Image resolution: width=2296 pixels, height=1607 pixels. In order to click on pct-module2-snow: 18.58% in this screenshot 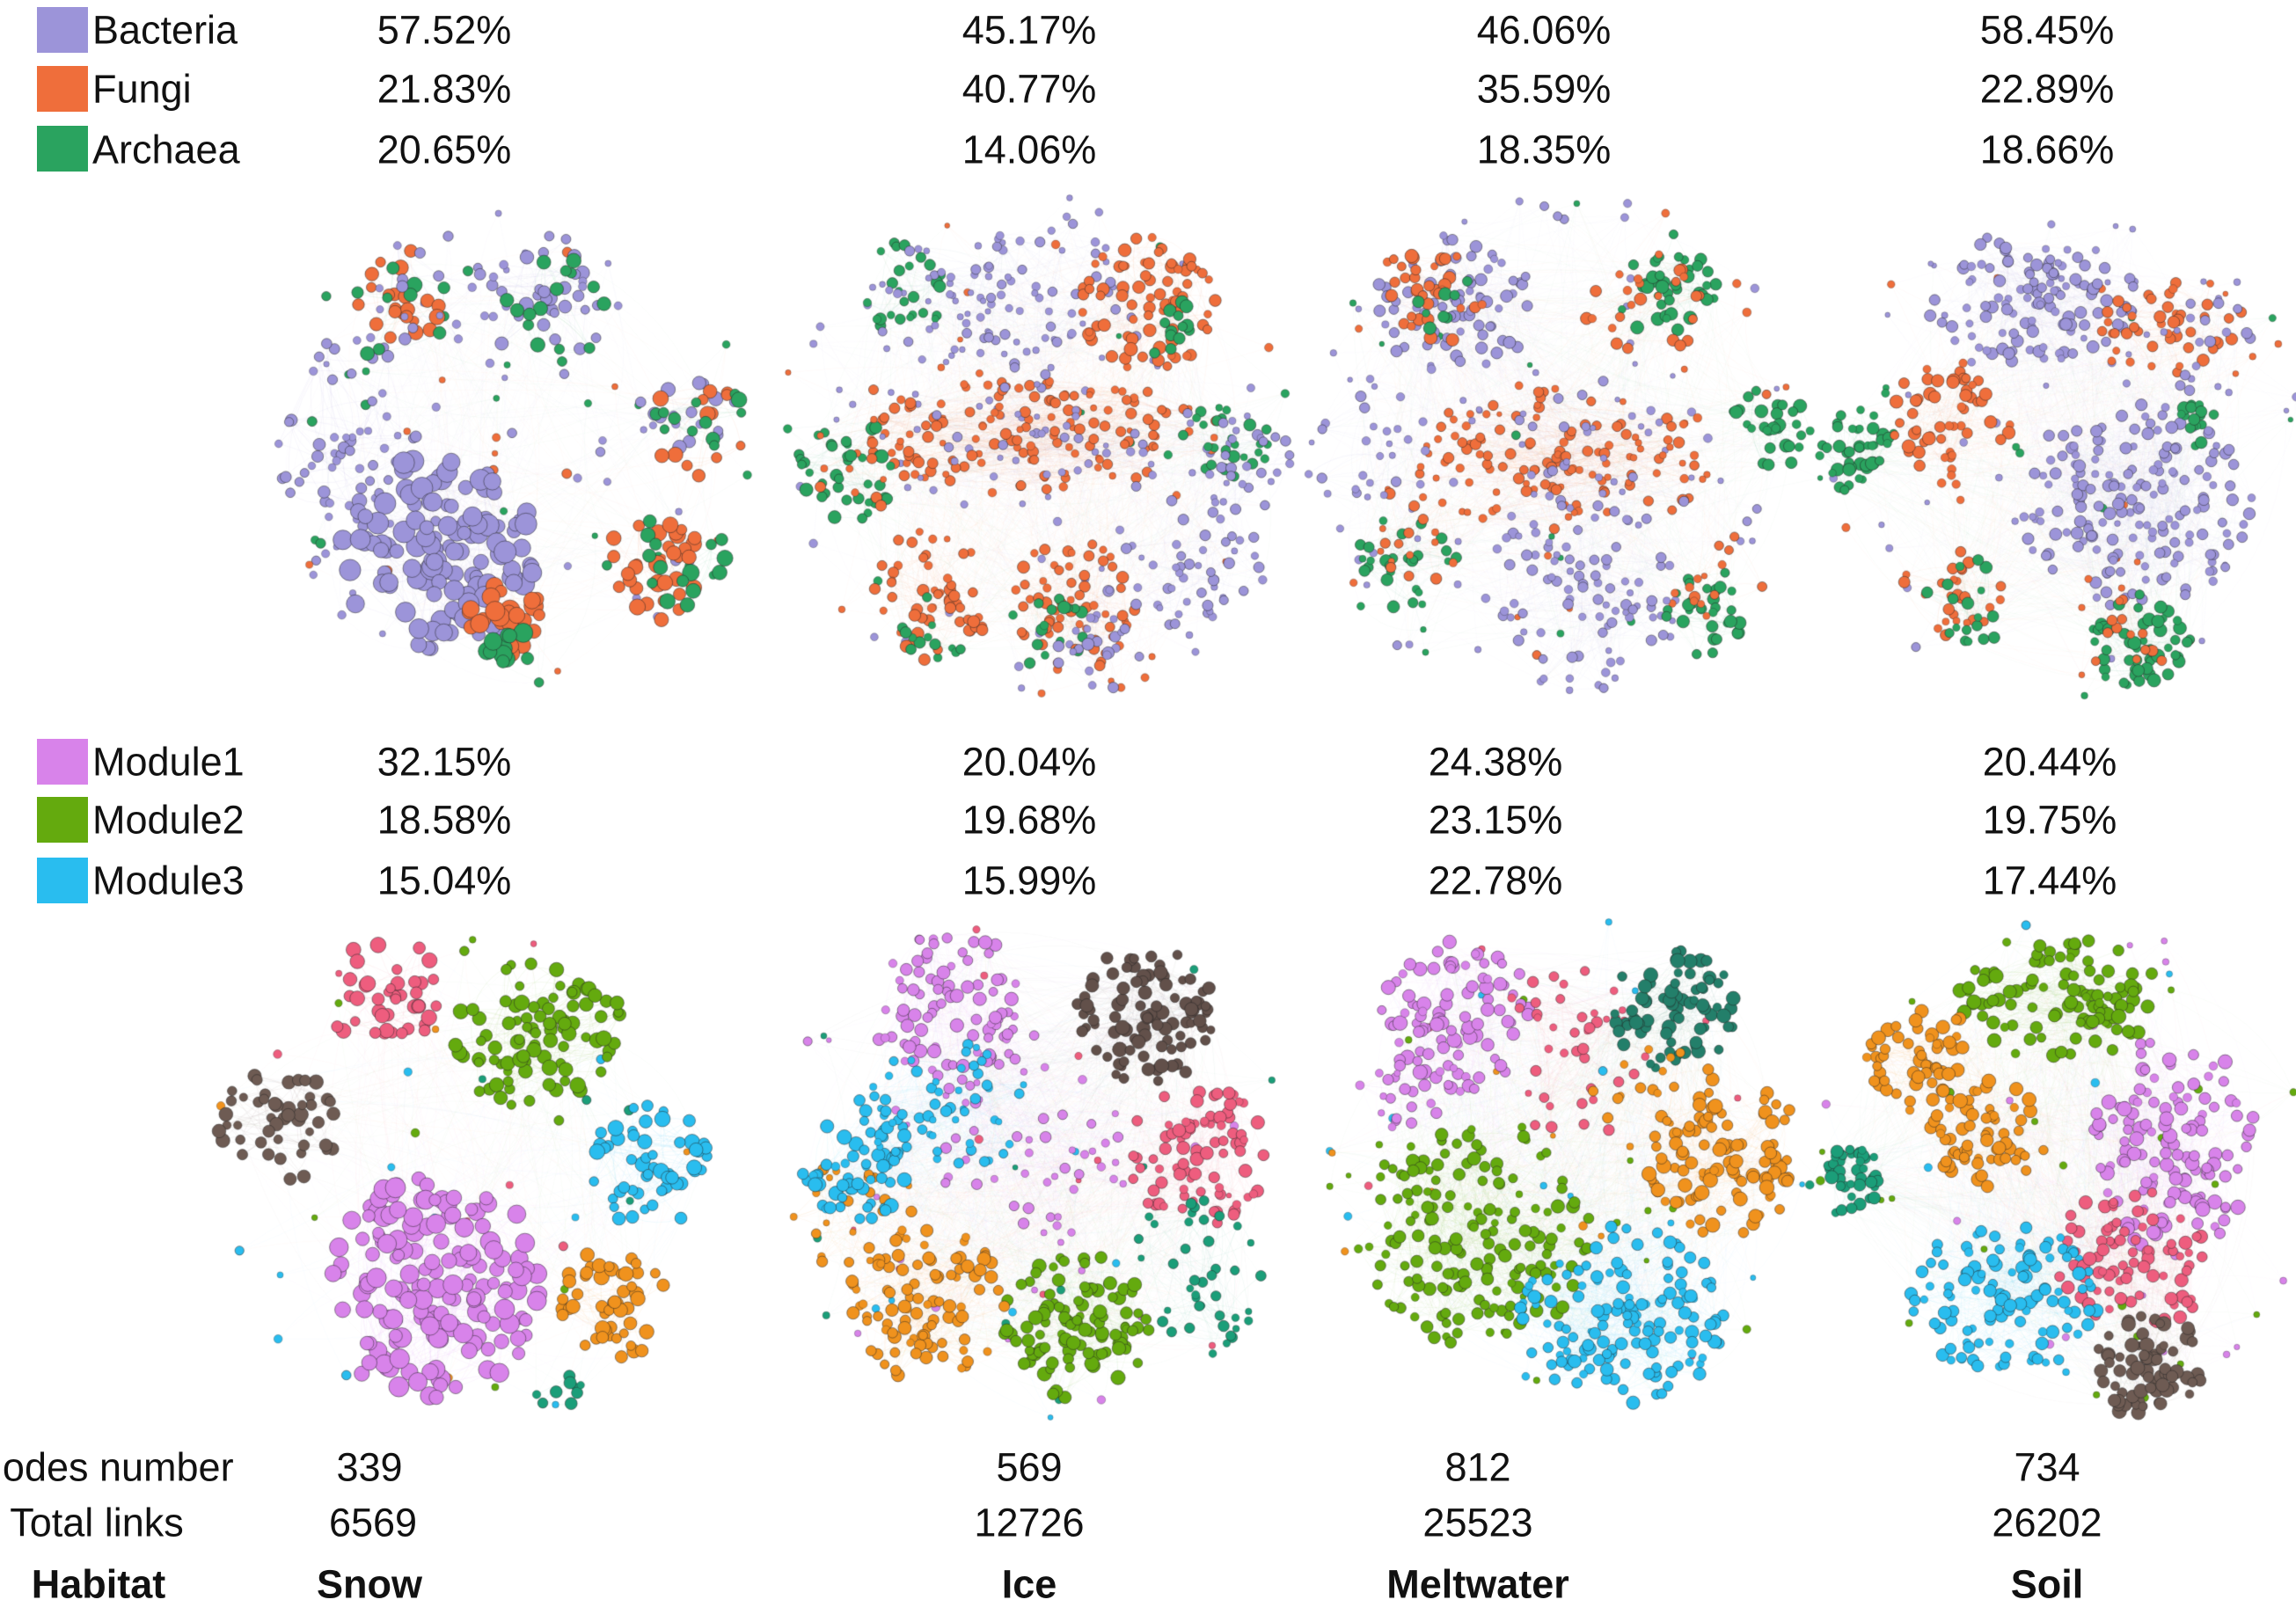, I will do `click(444, 820)`.